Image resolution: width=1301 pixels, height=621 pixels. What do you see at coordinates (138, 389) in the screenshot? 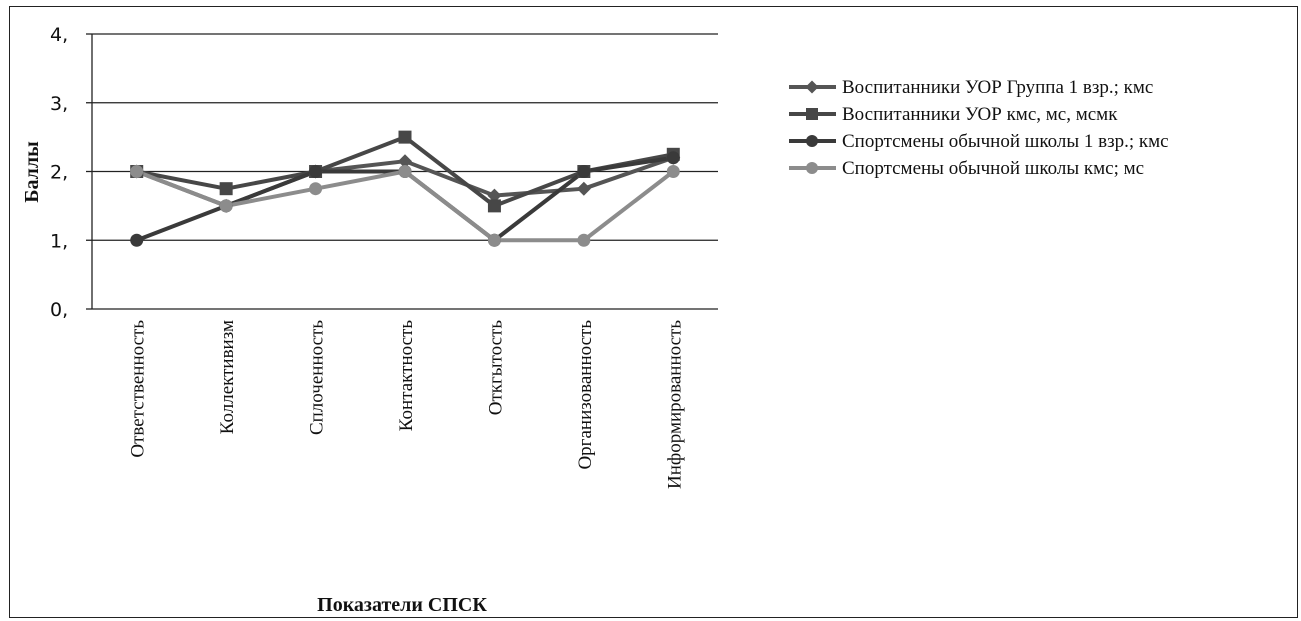
I see `x-category-label: Ответственность` at bounding box center [138, 389].